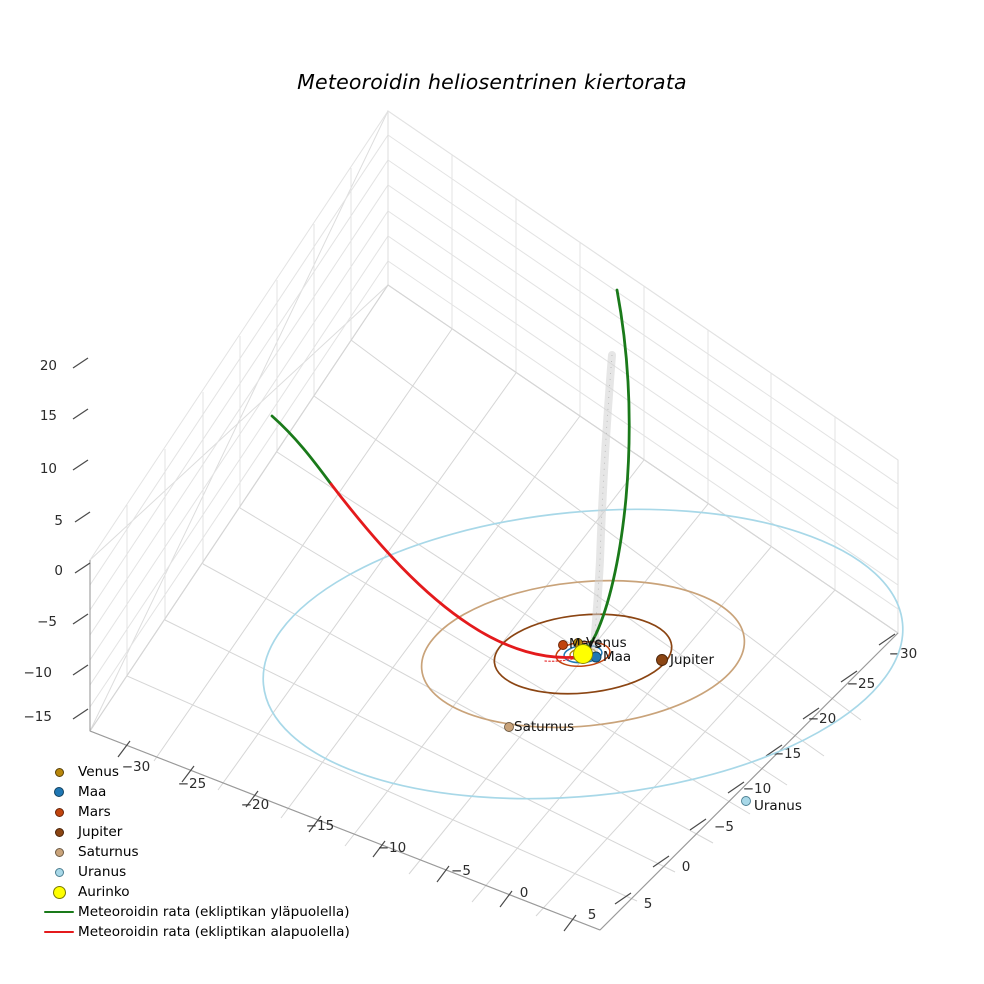 Image resolution: width=984 pixels, height=984 pixels. Describe the element at coordinates (48, 416) in the screenshot. I see `z-tick-label: 15` at that location.